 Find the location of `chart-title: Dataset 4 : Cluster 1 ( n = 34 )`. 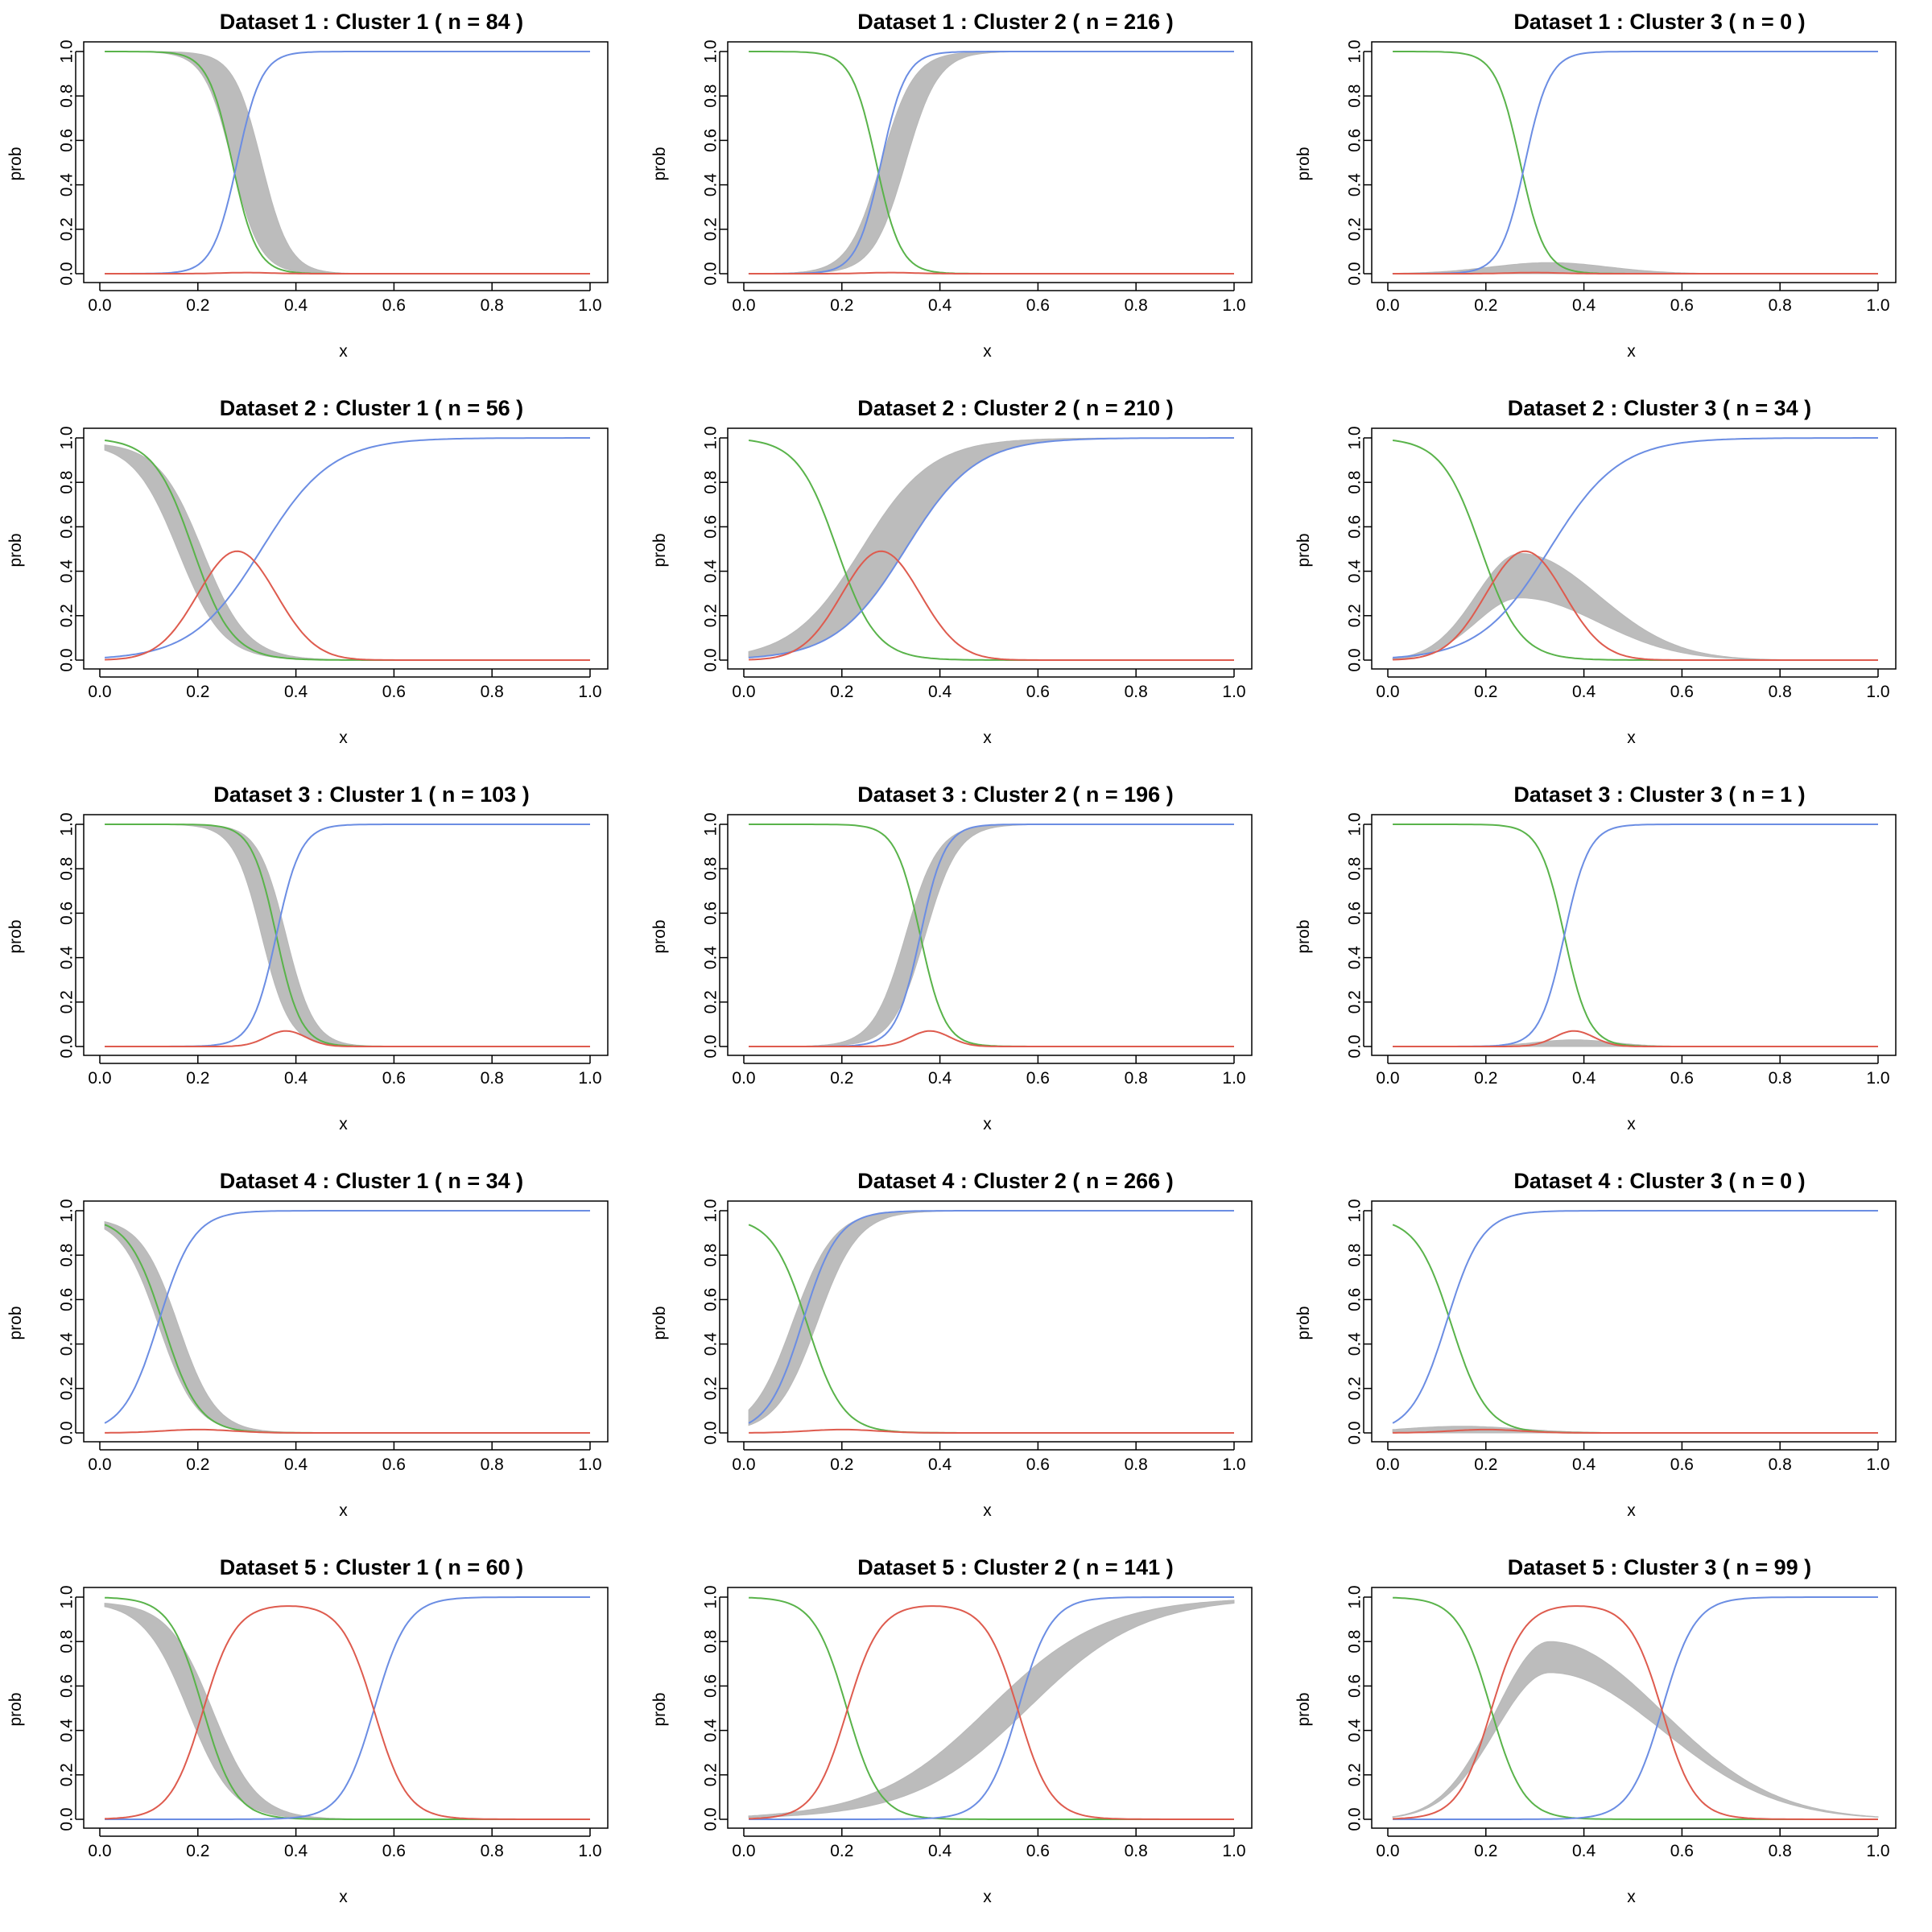

chart-title: Dataset 4 : Cluster 1 ( n = 34 ) is located at coordinates (371, 1181).